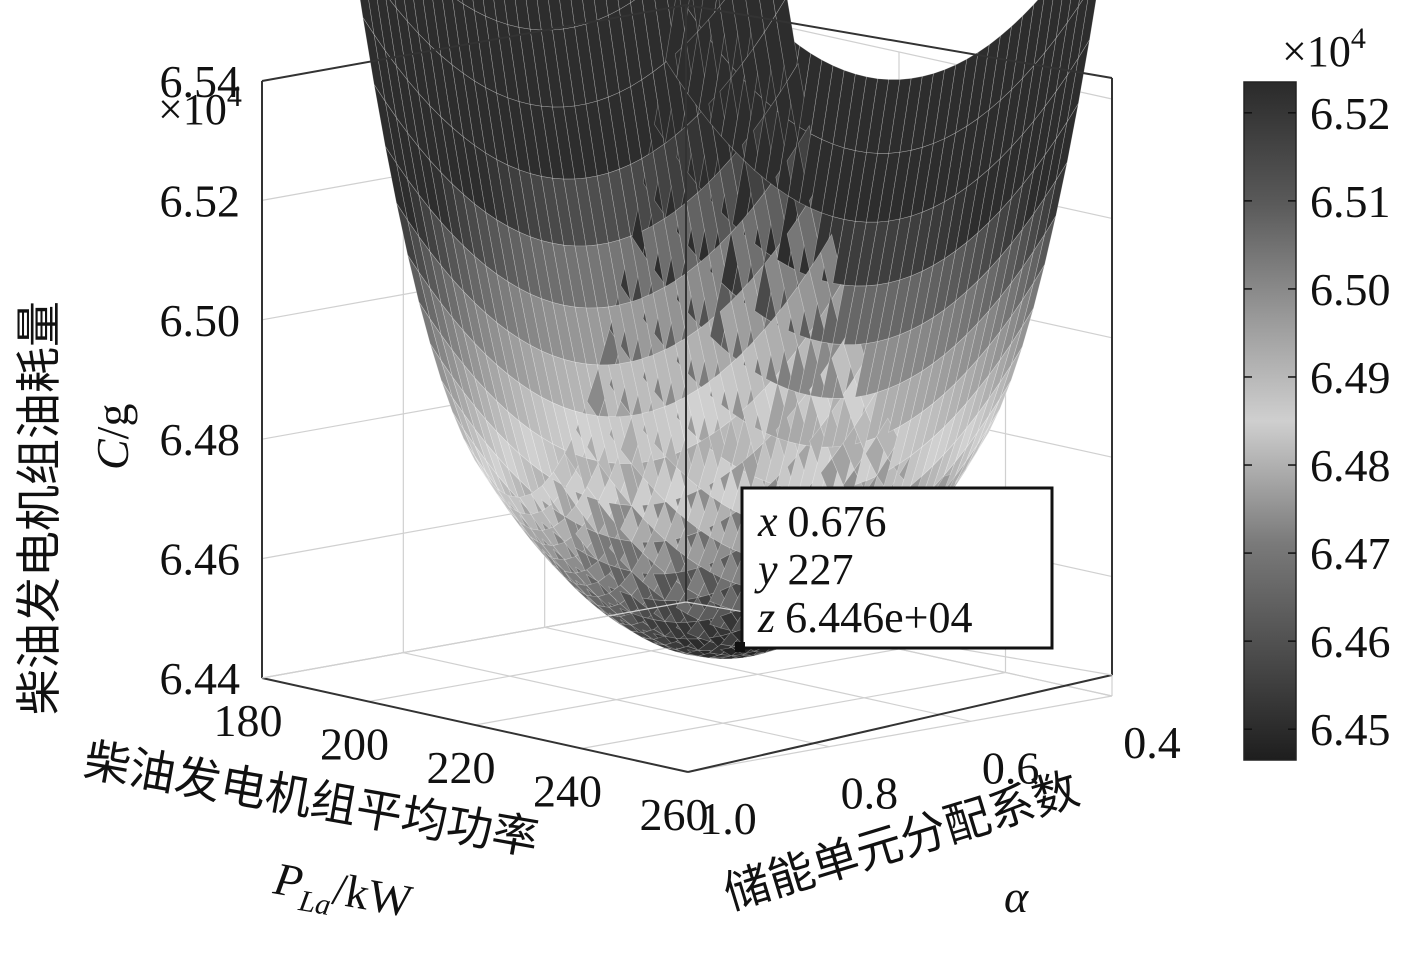 The image size is (1417, 969). I want to click on z-axis-label-symbol: C/g, so click(112, 437).